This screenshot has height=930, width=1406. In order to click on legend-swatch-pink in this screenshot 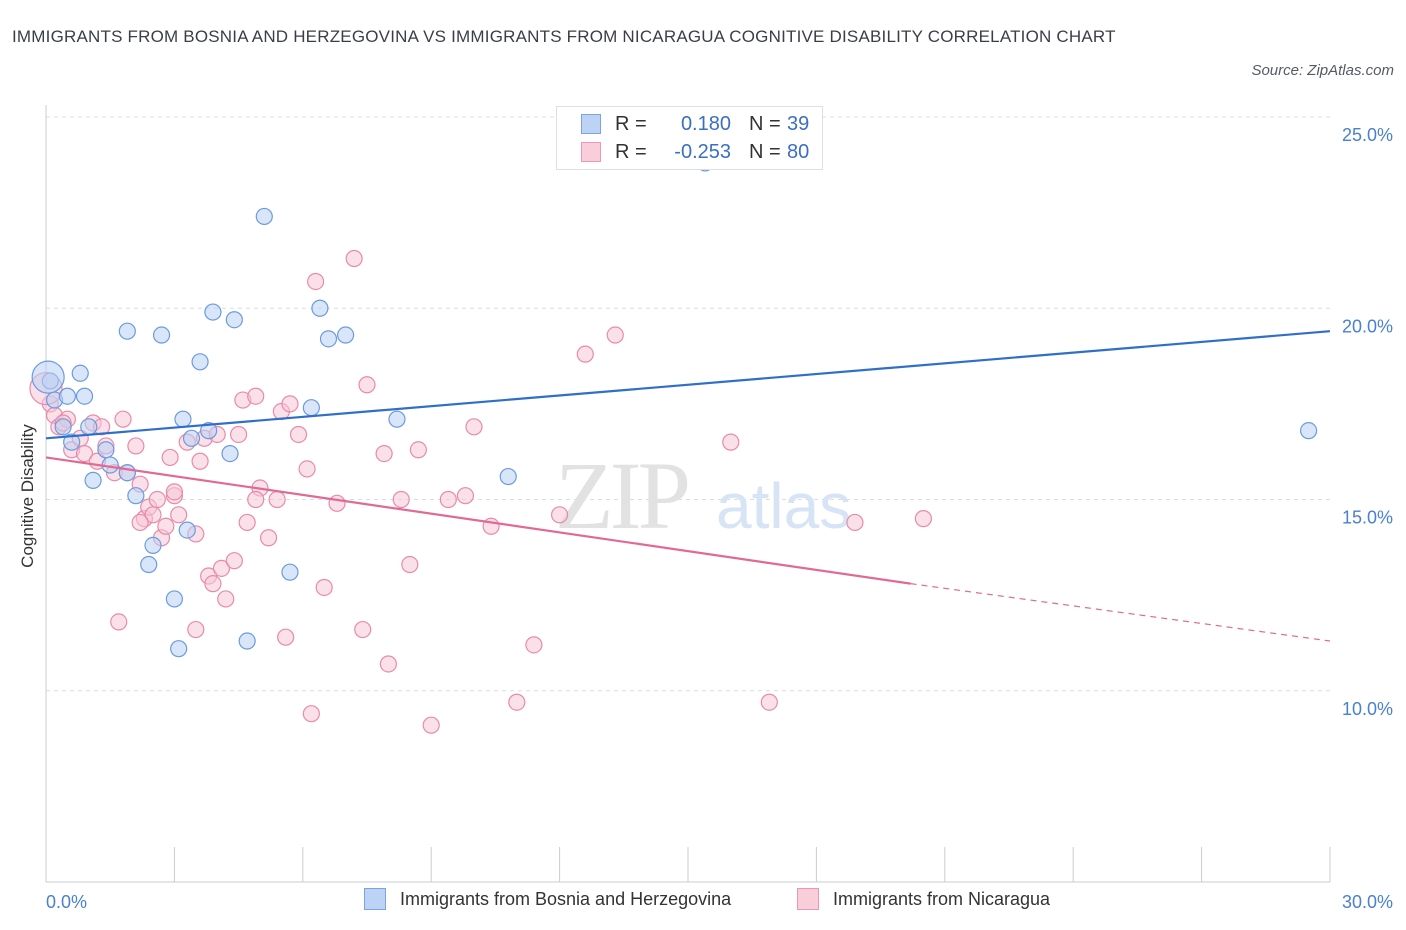, I will do `click(591, 152)`.